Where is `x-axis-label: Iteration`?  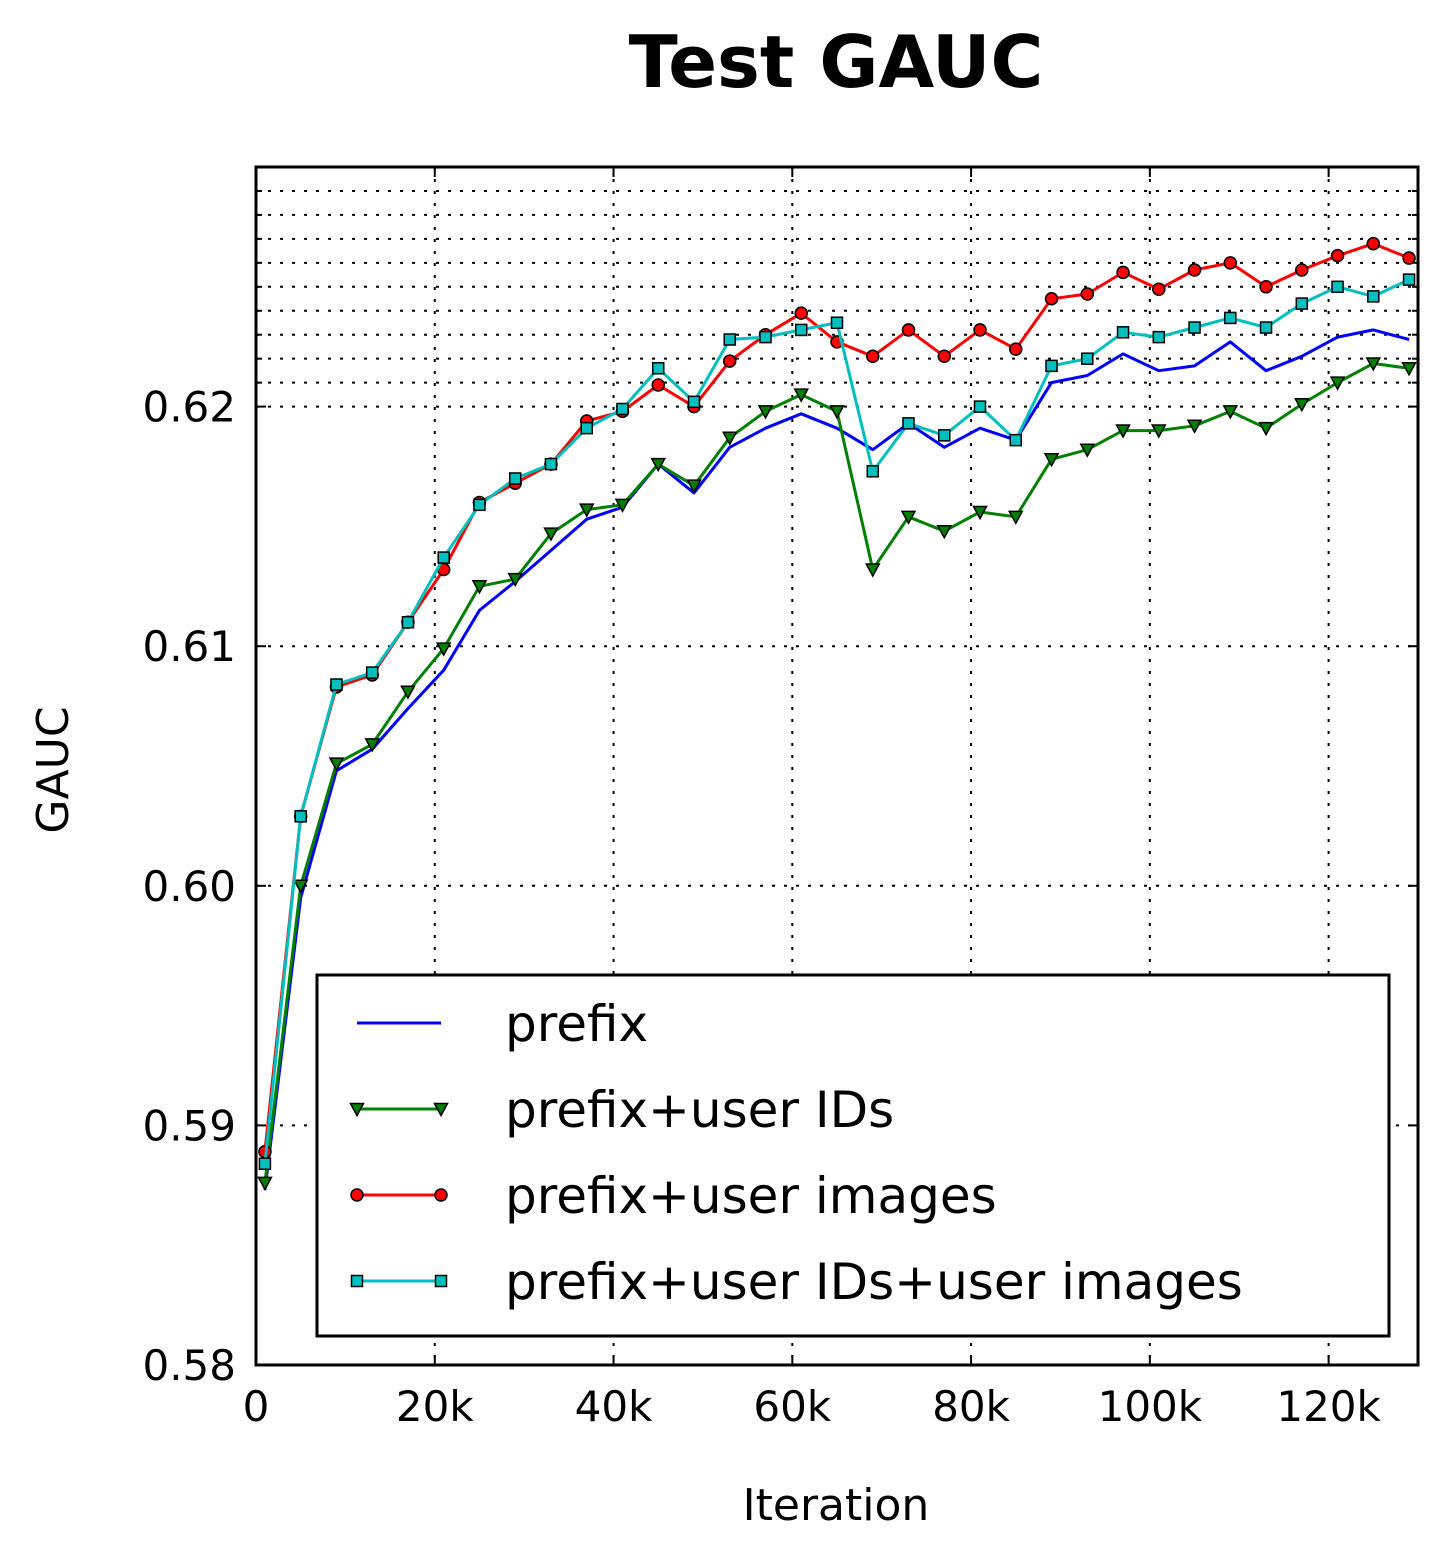 x-axis-label: Iteration is located at coordinates (836, 1505).